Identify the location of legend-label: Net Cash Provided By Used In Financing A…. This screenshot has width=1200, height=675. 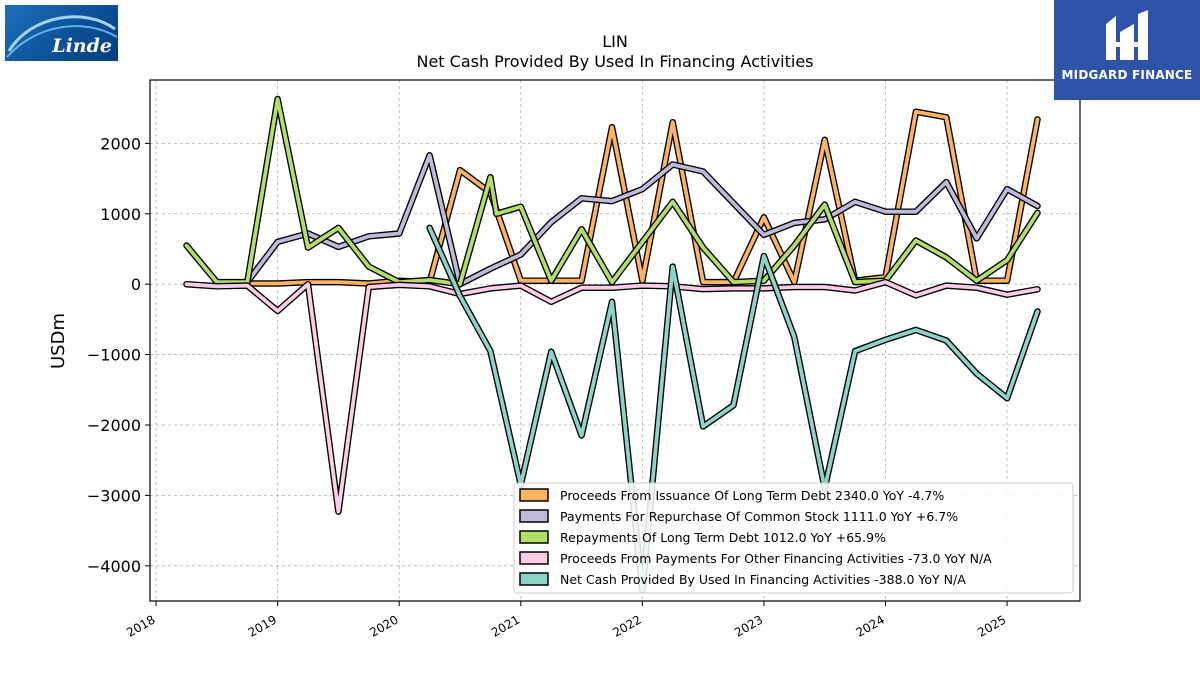
(763, 579).